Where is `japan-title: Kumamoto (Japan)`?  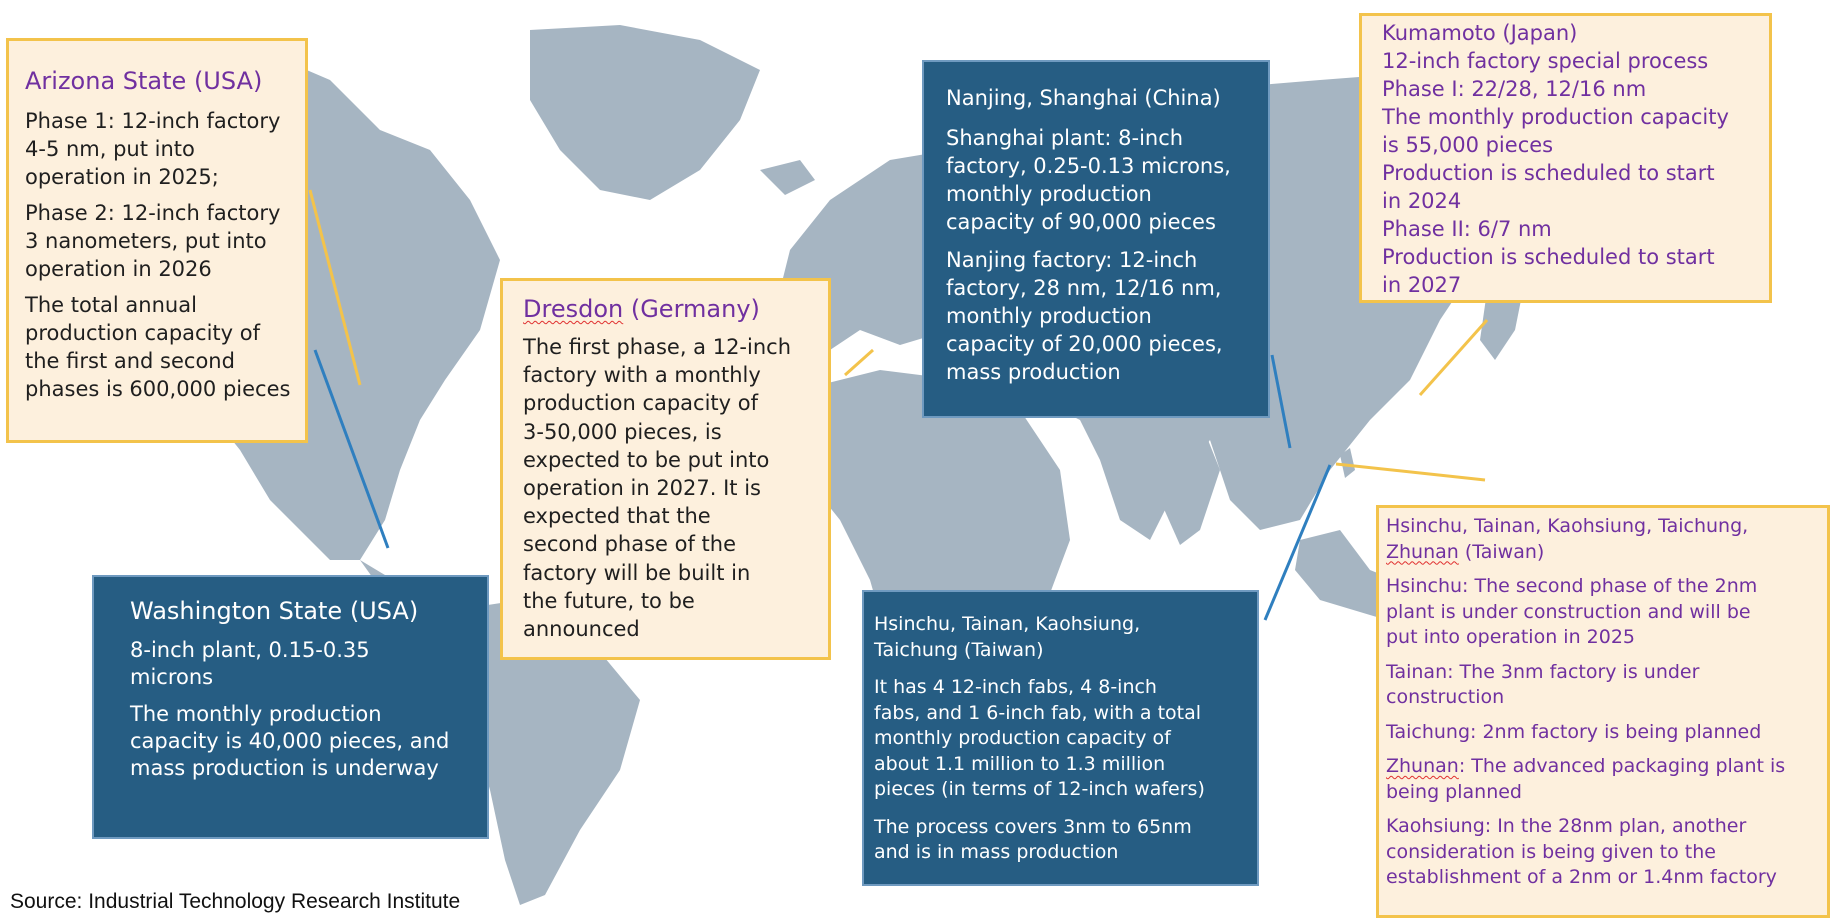
japan-title: Kumamoto (Japan) is located at coordinates (1480, 33).